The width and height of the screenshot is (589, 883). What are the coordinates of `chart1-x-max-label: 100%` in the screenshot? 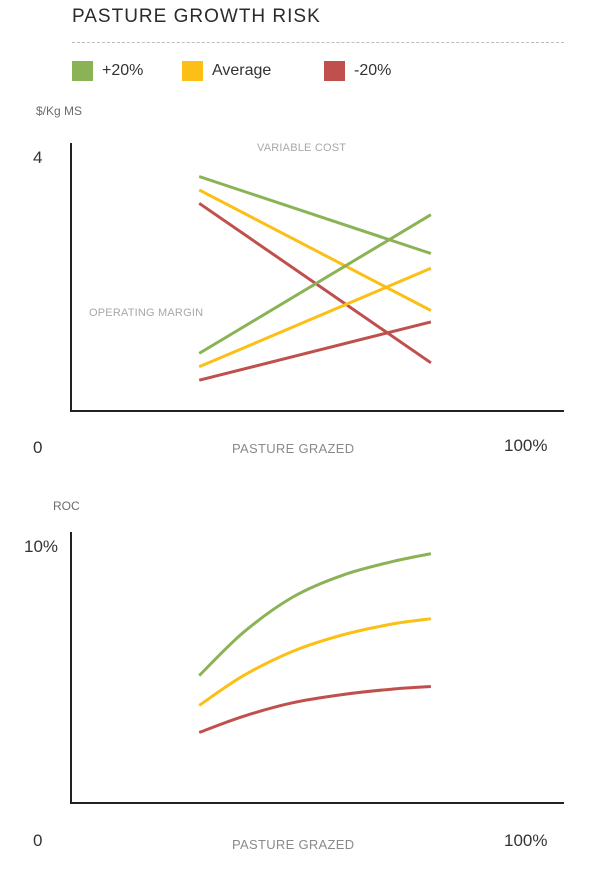 It's located at (525, 445).